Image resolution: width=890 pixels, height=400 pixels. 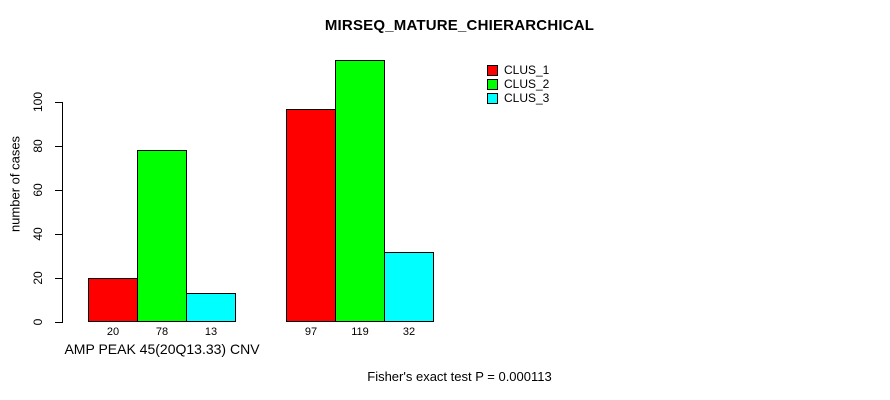 I want to click on chart-title: MIRSEQ_MATURE_CHIERARCHICAL, so click(x=459, y=25).